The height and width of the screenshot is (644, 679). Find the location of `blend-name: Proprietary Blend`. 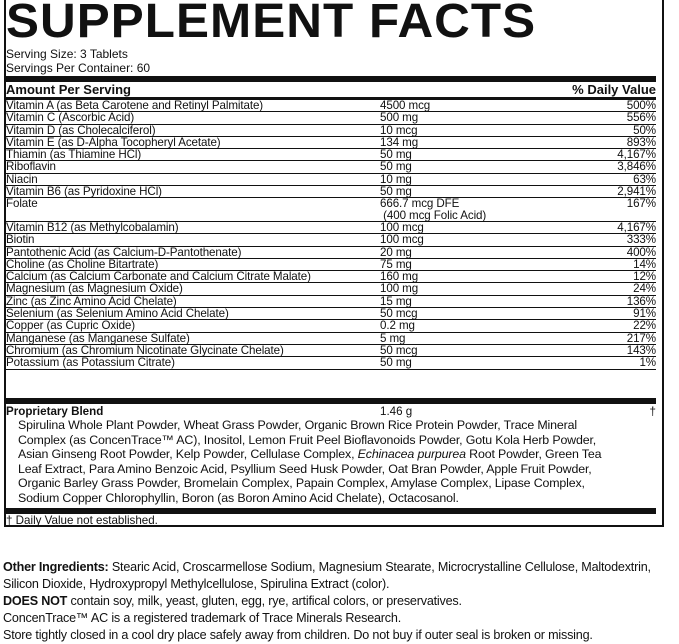

blend-name: Proprietary Blend is located at coordinates (55, 411).